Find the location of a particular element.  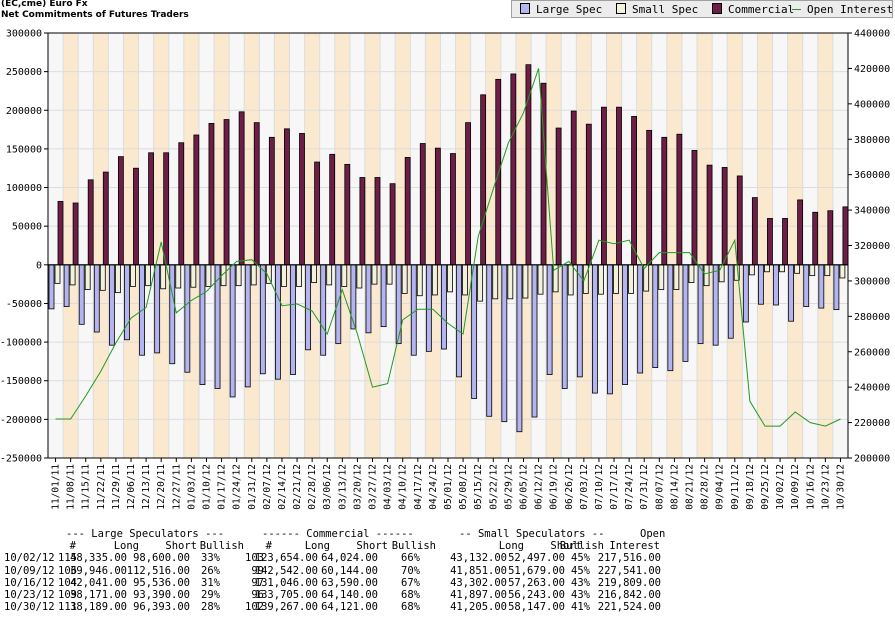

x-axis-tick-label: 10/16/12 is located at coordinates (810, 487).